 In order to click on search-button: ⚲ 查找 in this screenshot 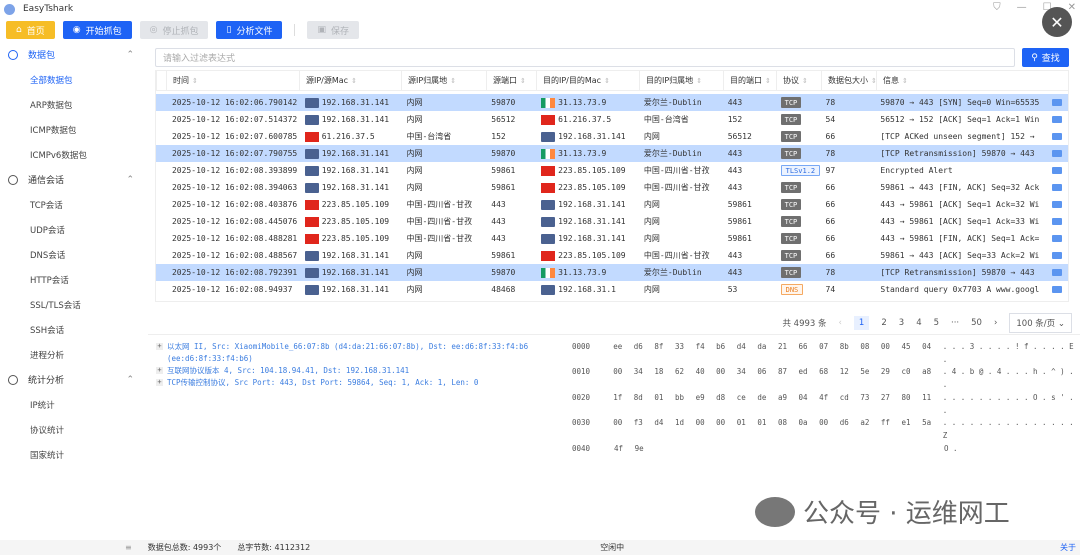, I will do `click(1045, 57)`.